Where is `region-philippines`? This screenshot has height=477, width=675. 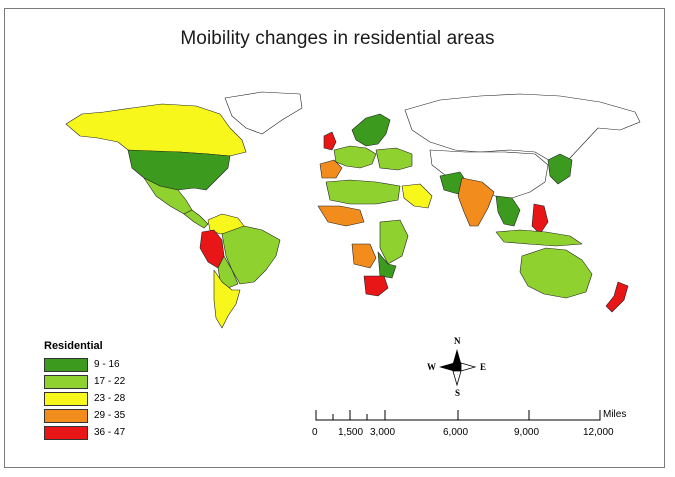
region-philippines is located at coordinates (540, 219).